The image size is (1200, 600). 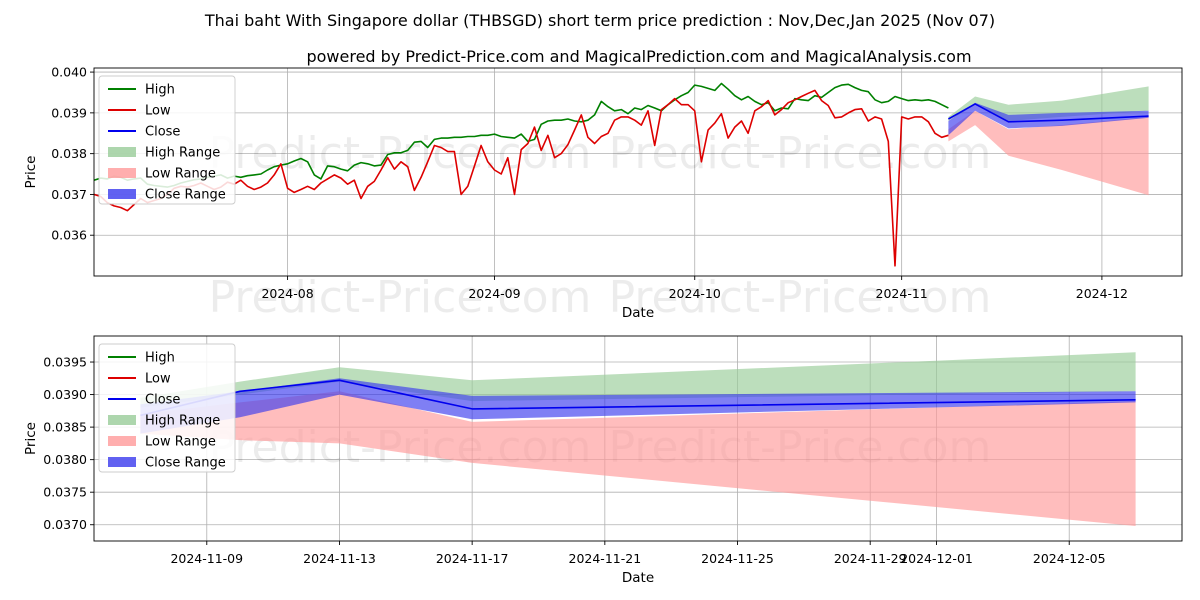 What do you see at coordinates (65, 394) in the screenshot?
I see `y-tick-label: 0.0390` at bounding box center [65, 394].